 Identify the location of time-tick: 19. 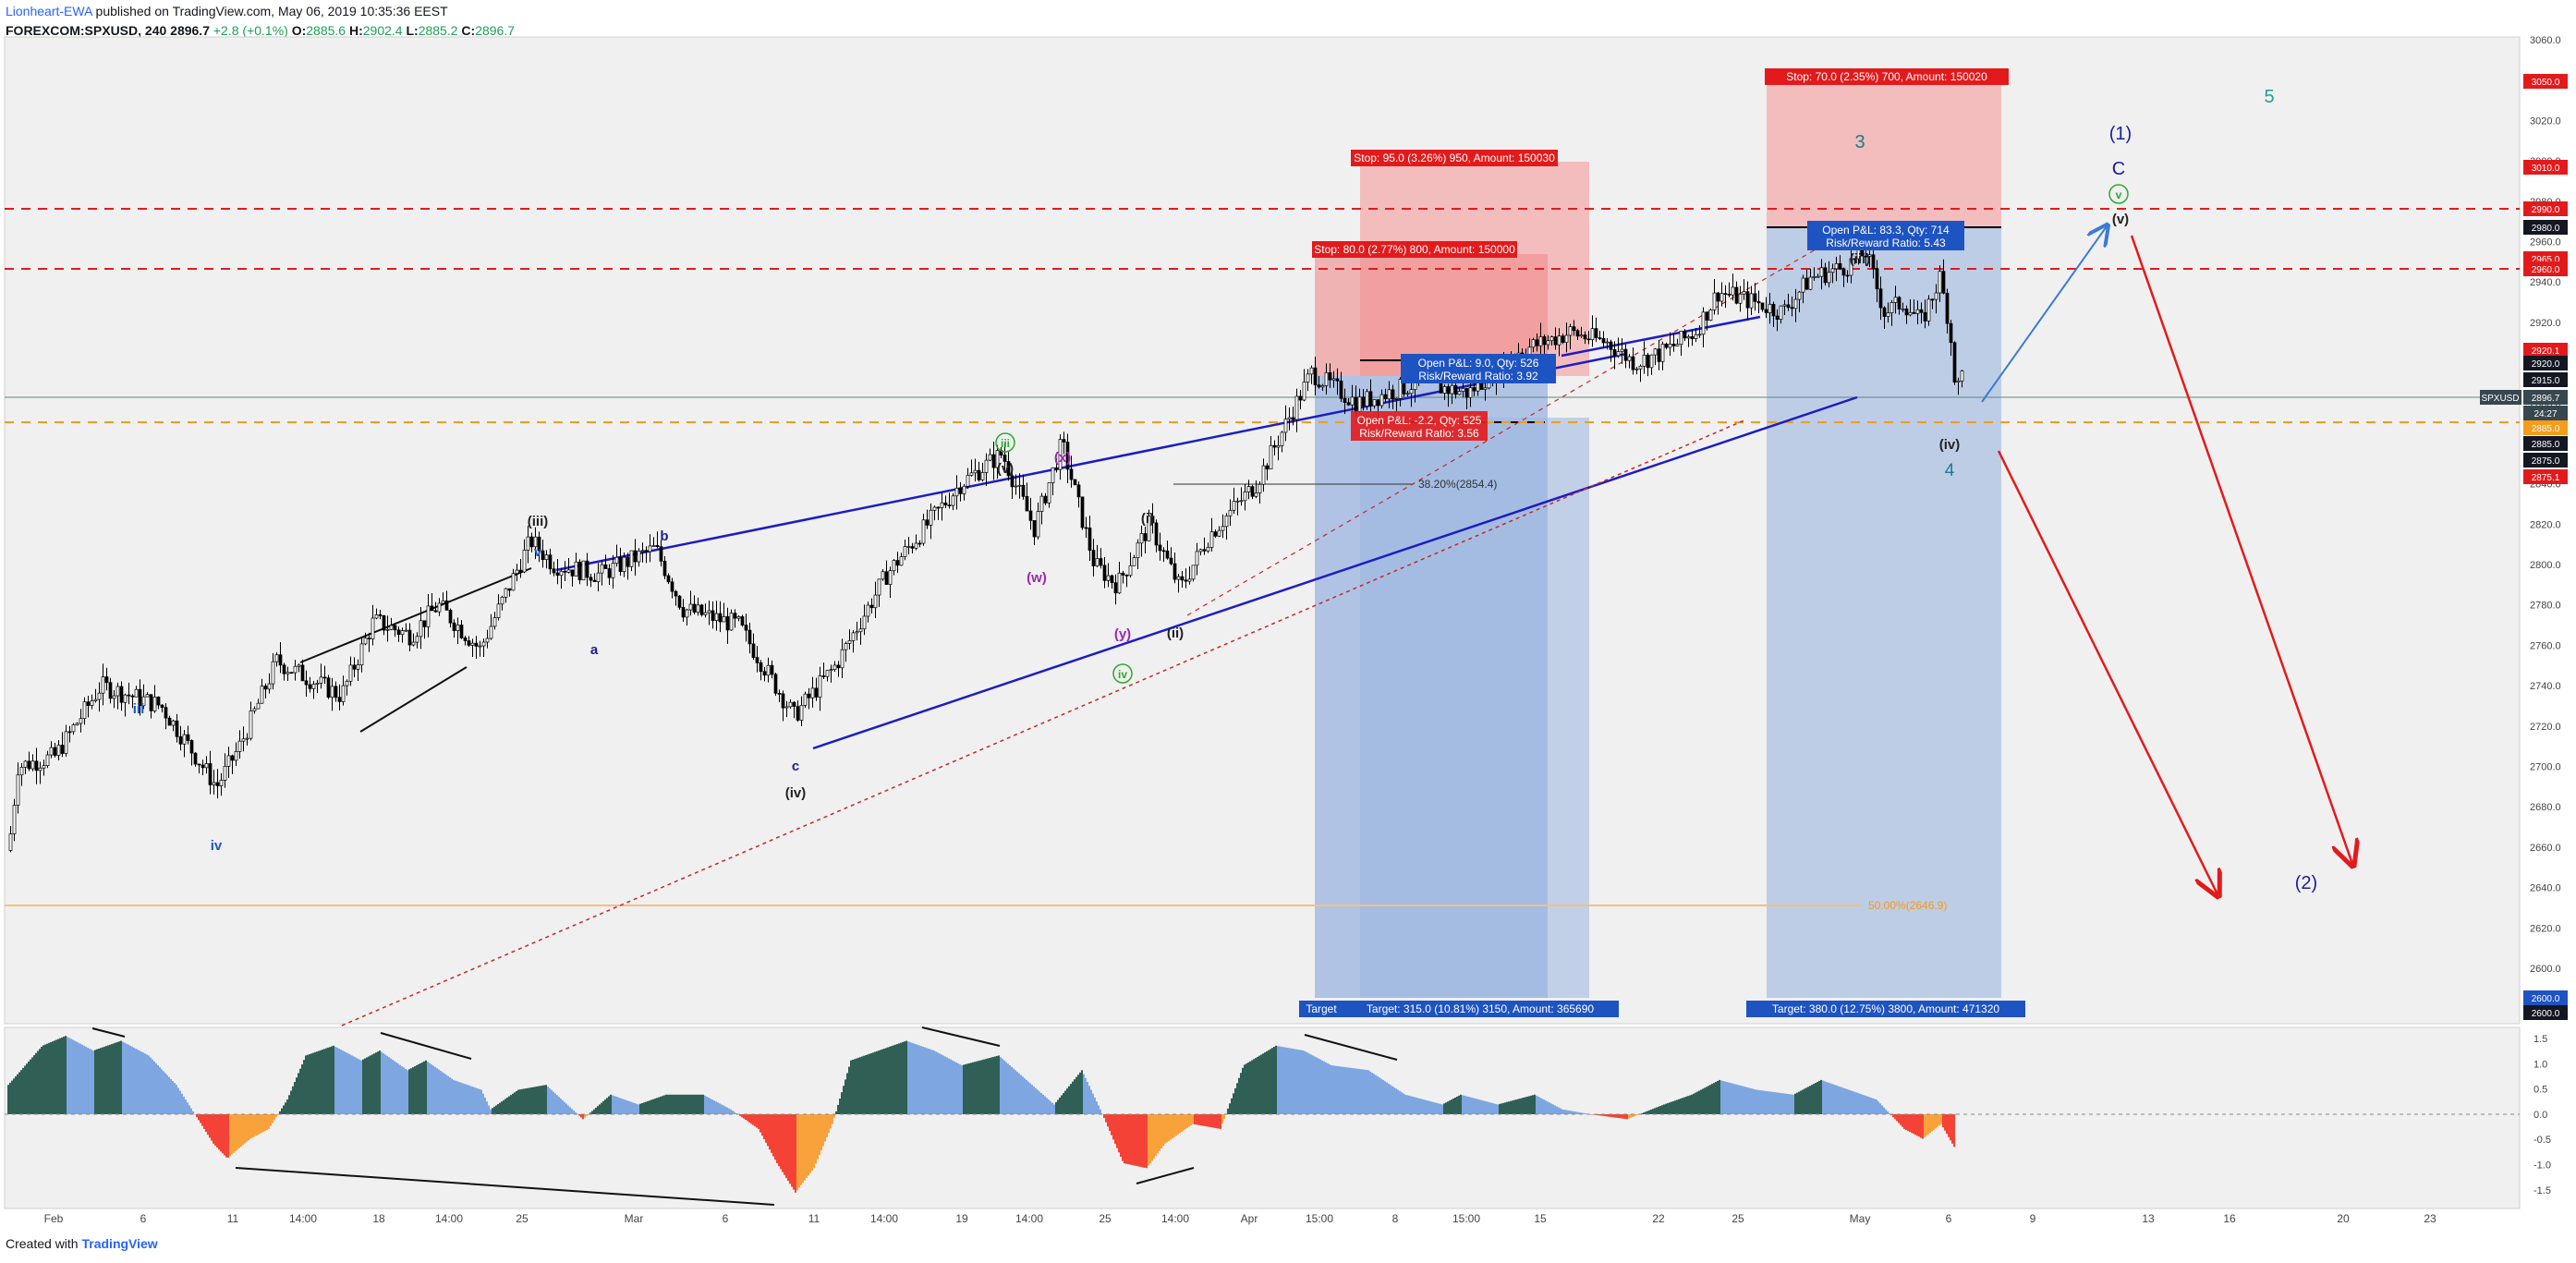
(961, 1218).